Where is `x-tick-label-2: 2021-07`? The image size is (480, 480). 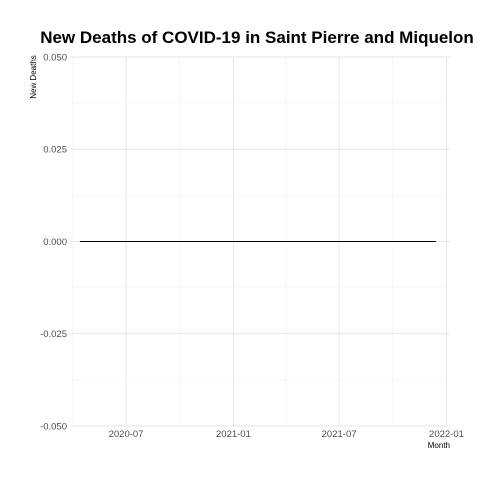 x-tick-label-2: 2021-07 is located at coordinates (339, 434).